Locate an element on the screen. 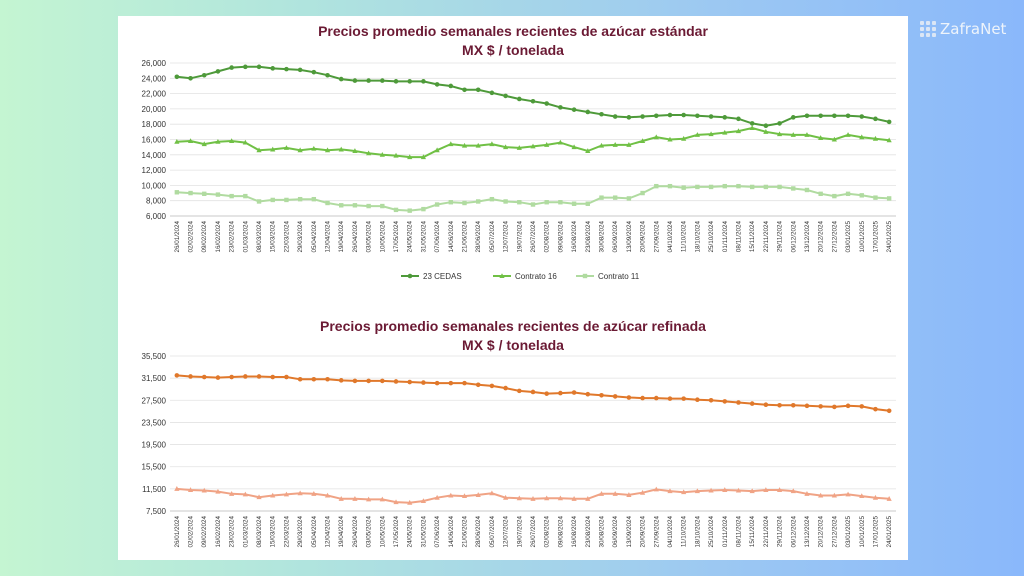  x-tick-label: 10/05/2024 is located at coordinates (382, 532).